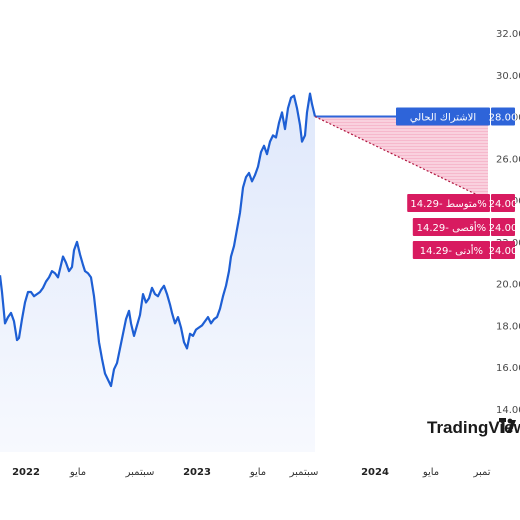 Image resolution: width=520 pixels, height=520 pixels. What do you see at coordinates (197, 472) in the screenshot?
I see `x-tick-label: 2023` at bounding box center [197, 472].